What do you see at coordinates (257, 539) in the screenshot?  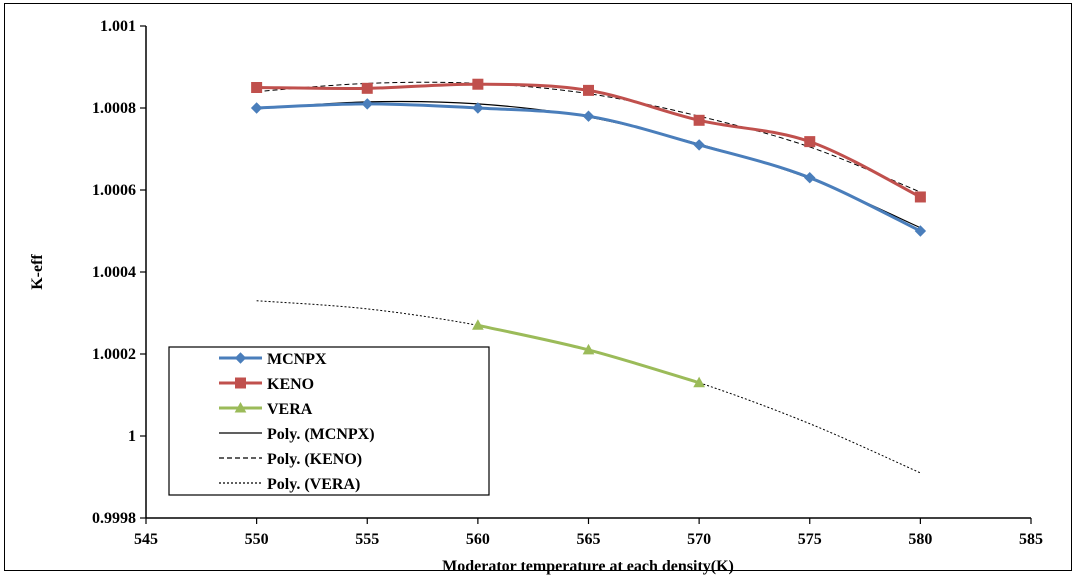 I see `x-tick-label: 550` at bounding box center [257, 539].